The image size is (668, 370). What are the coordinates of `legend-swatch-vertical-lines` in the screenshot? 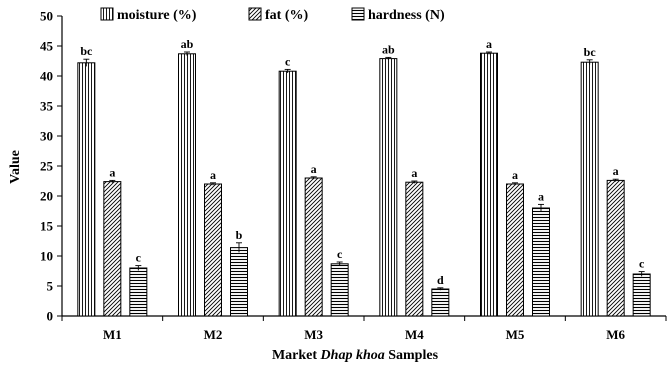 It's located at (107, 14).